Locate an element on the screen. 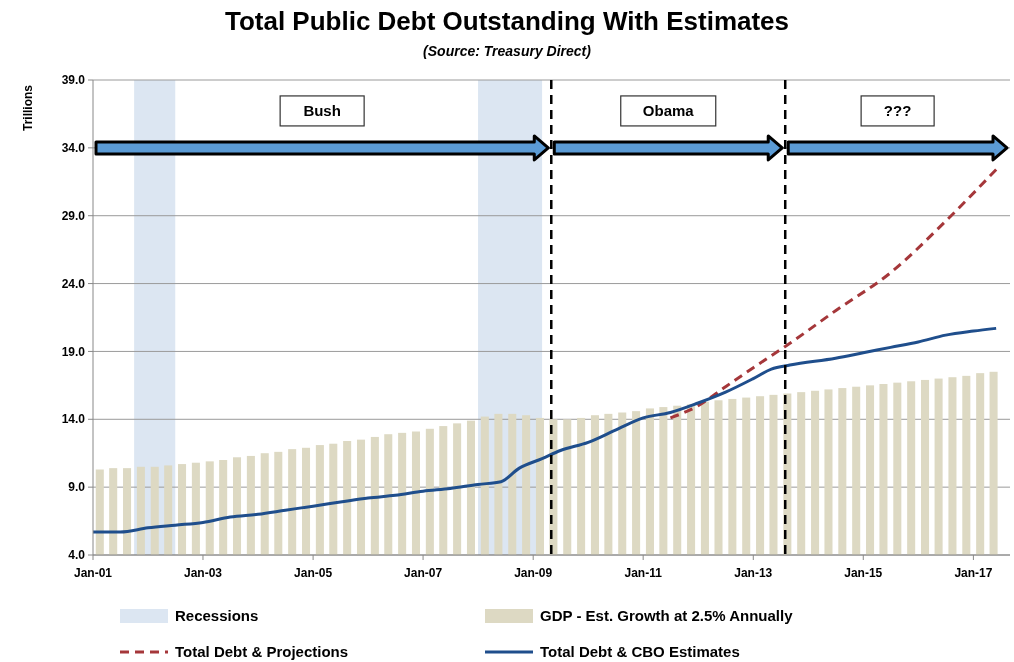 Image resolution: width=1014 pixels, height=662 pixels. x-tick-label: Jan-03 is located at coordinates (203, 573).